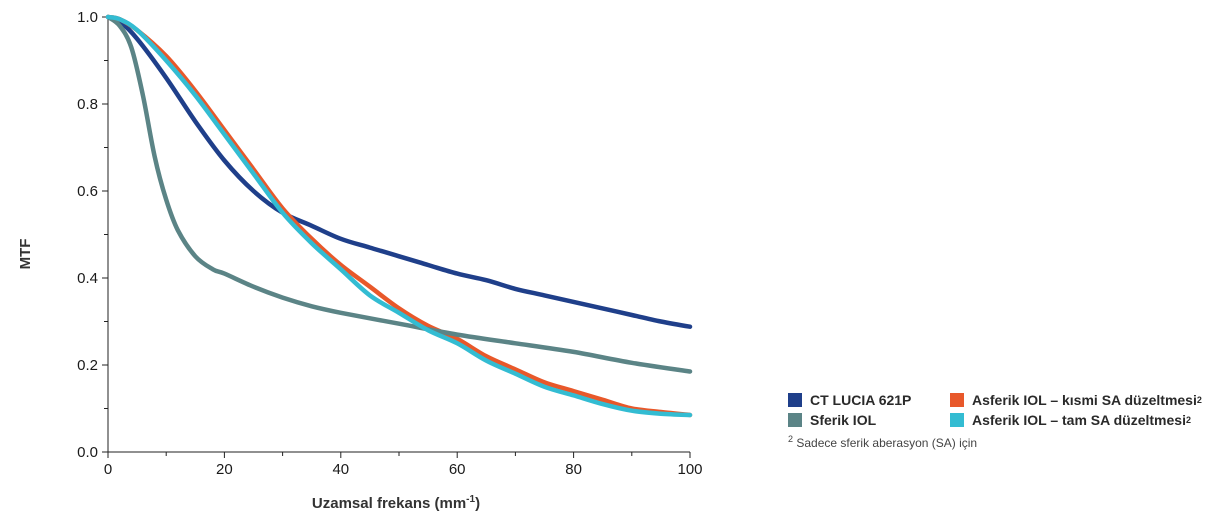 The image size is (1226, 522). I want to click on footnote: 2 Sadece sferik aberasyon (SA) için, so click(1007, 442).